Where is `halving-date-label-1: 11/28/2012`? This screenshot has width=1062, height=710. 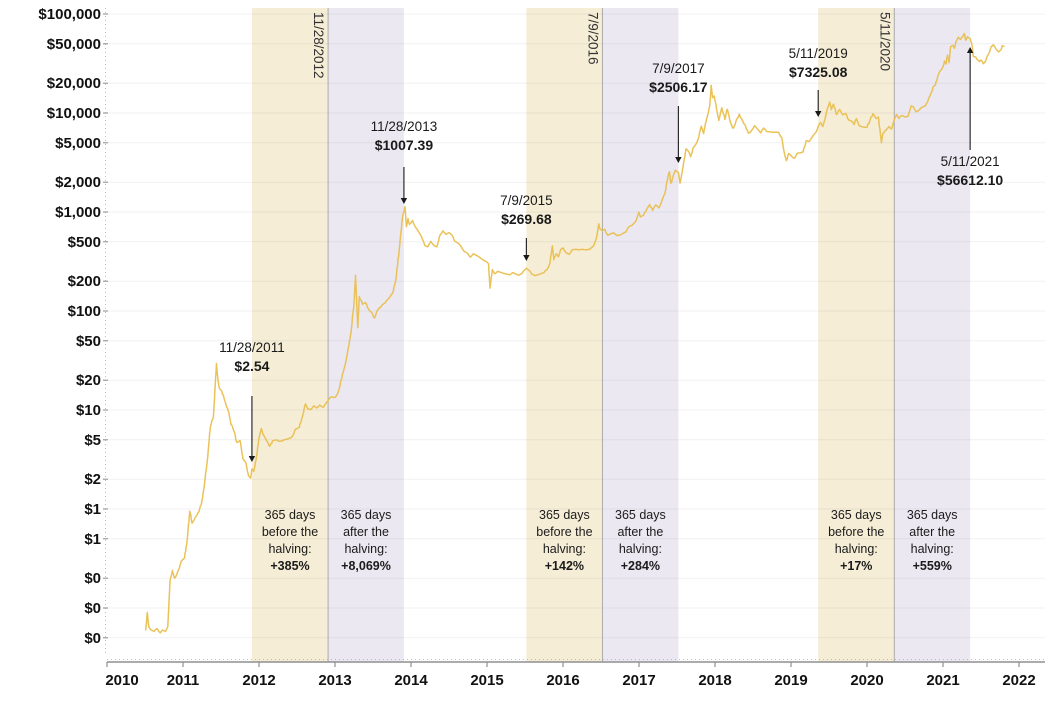 halving-date-label-1: 11/28/2012 is located at coordinates (318, 45).